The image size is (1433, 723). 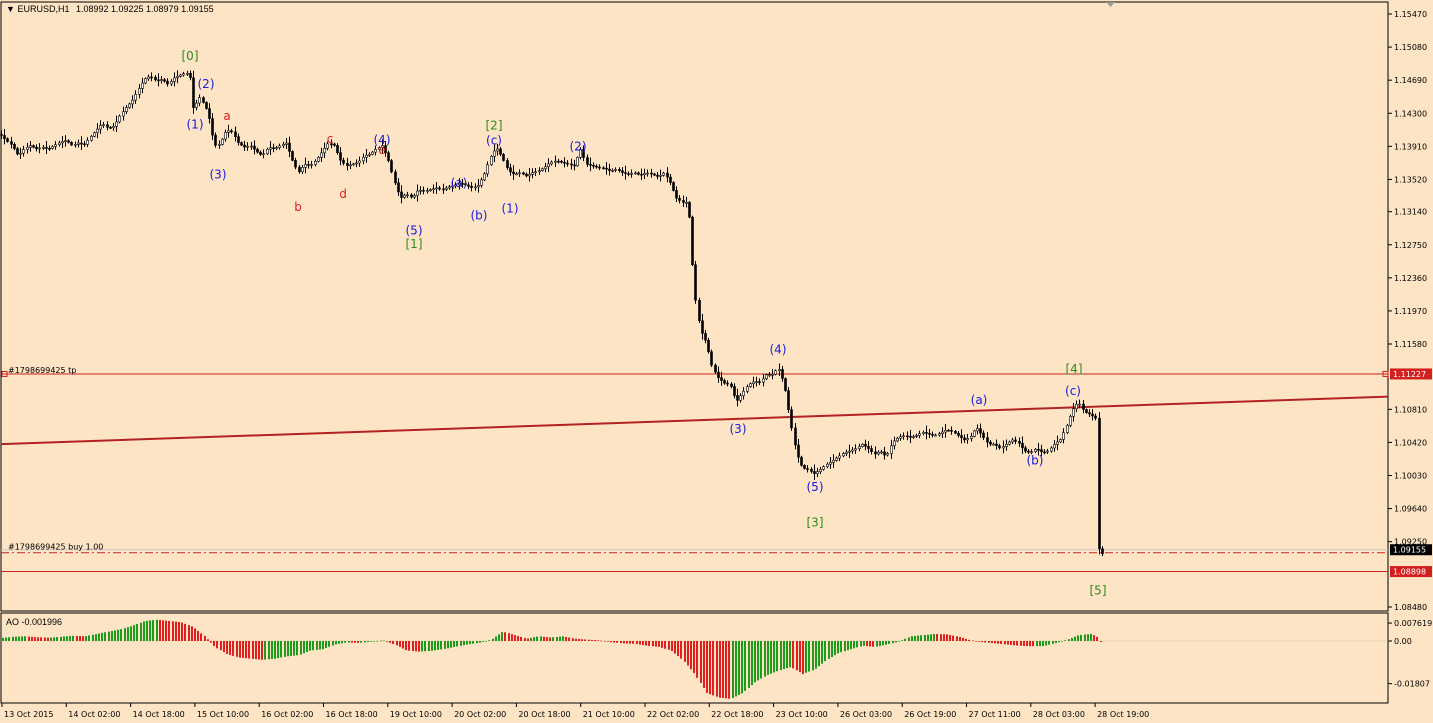 What do you see at coordinates (343, 194) in the screenshot?
I see `wave-label: d` at bounding box center [343, 194].